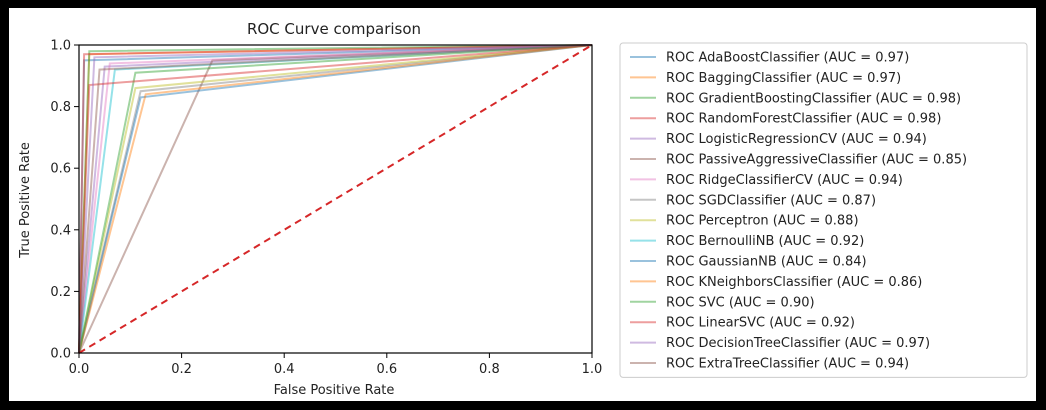 Image resolution: width=1046 pixels, height=410 pixels. What do you see at coordinates (762, 221) in the screenshot?
I see `legend-entry-label: ROC Perceptron (AUC = 0.88)` at bounding box center [762, 221].